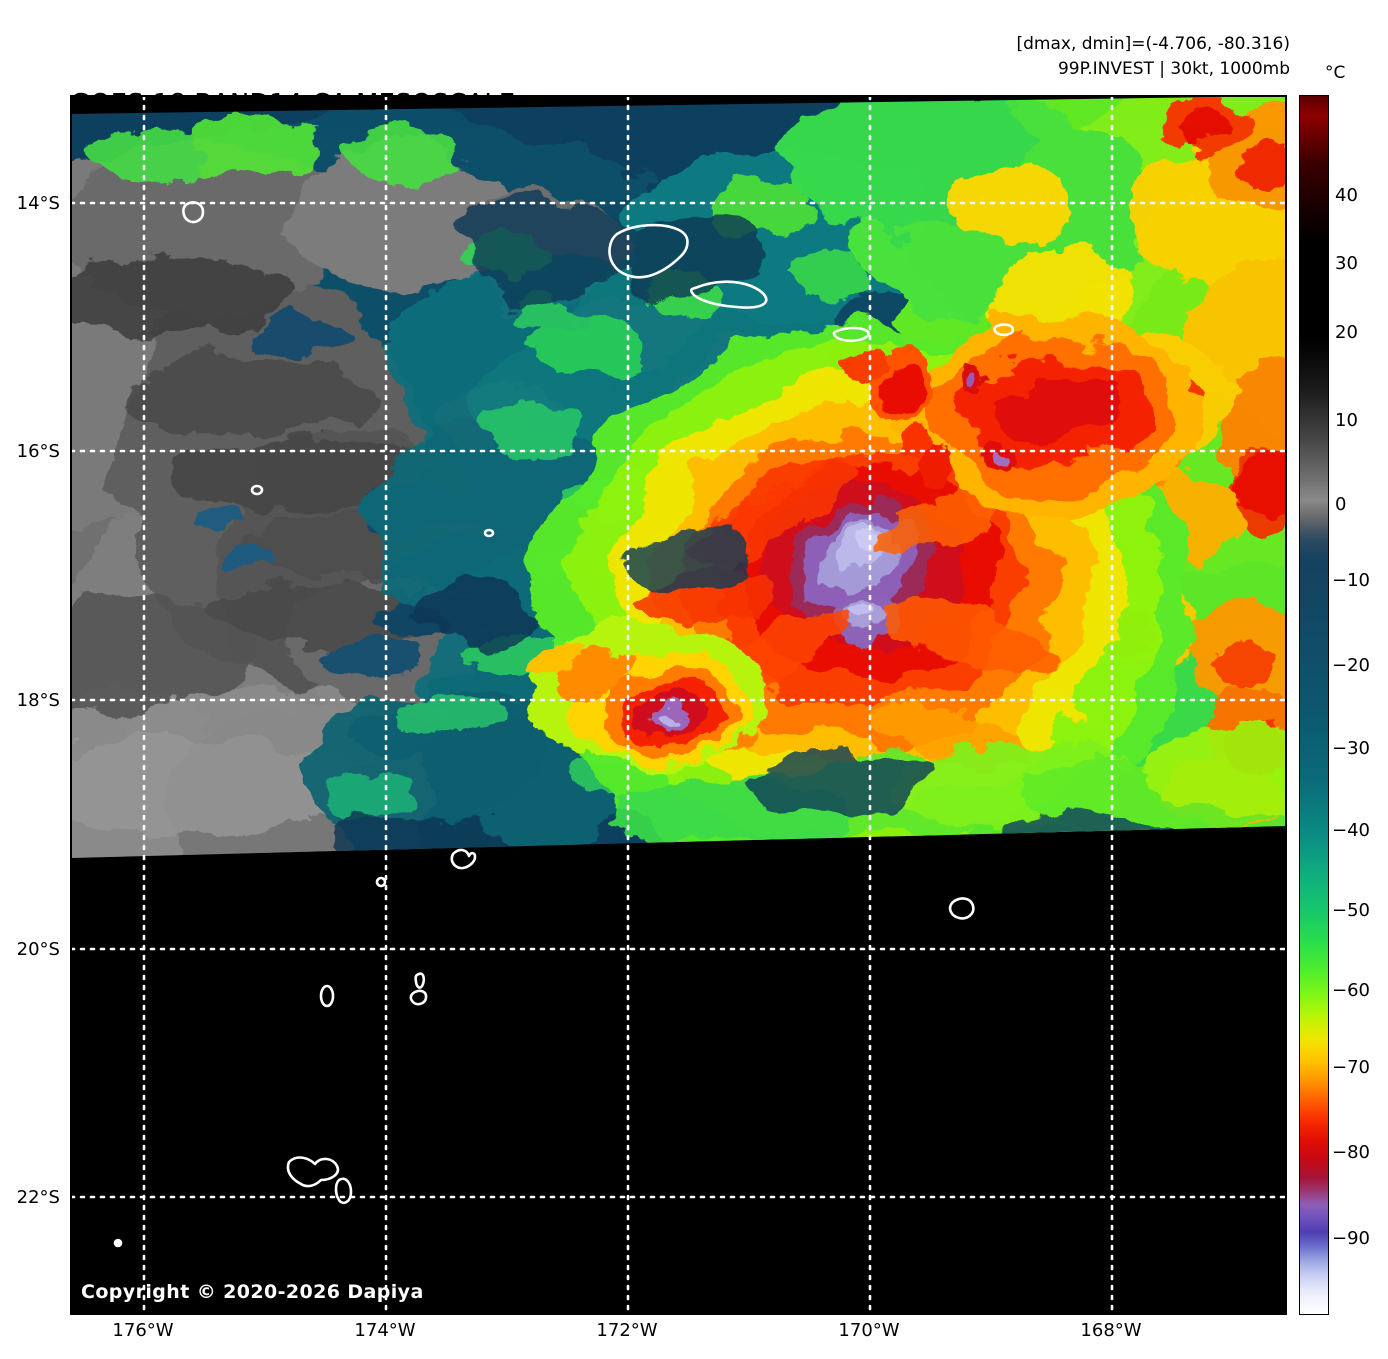  Describe the element at coordinates (1153, 44) in the screenshot. I see `dmax-dmin-label: [dmax, dmin]=(-4.706, -80.316)` at that location.